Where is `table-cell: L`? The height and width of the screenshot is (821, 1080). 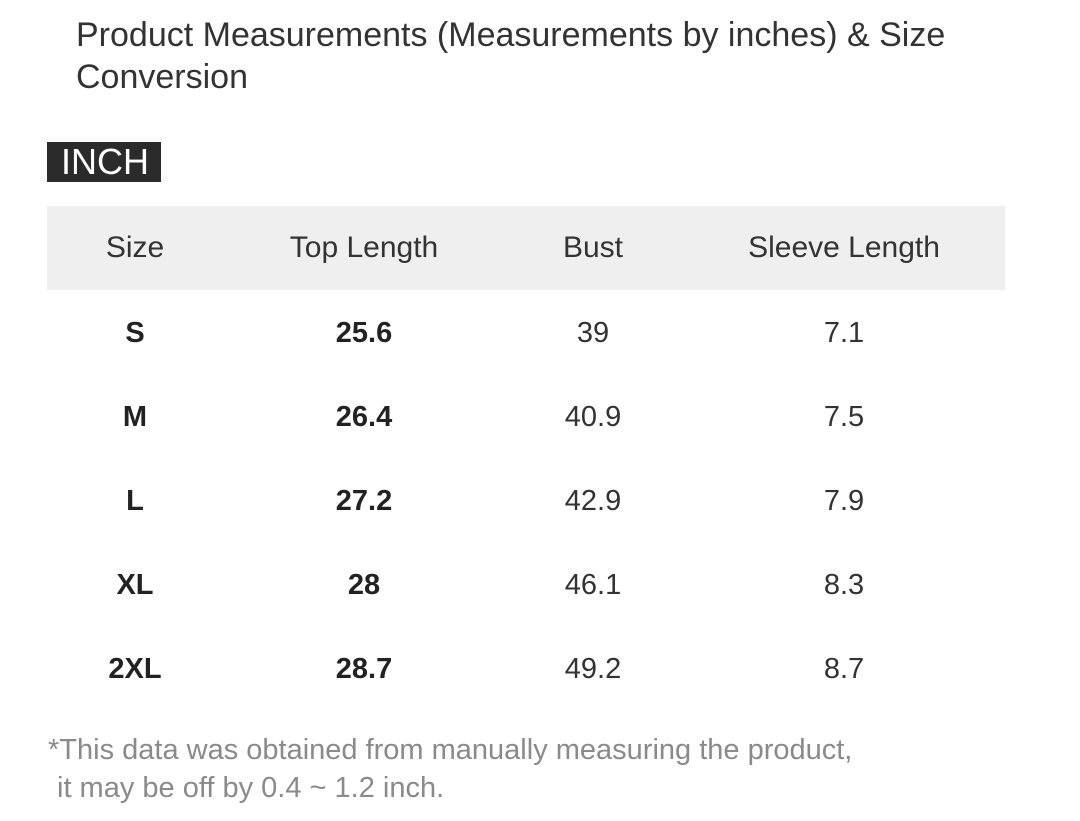
table-cell: L is located at coordinates (135, 501).